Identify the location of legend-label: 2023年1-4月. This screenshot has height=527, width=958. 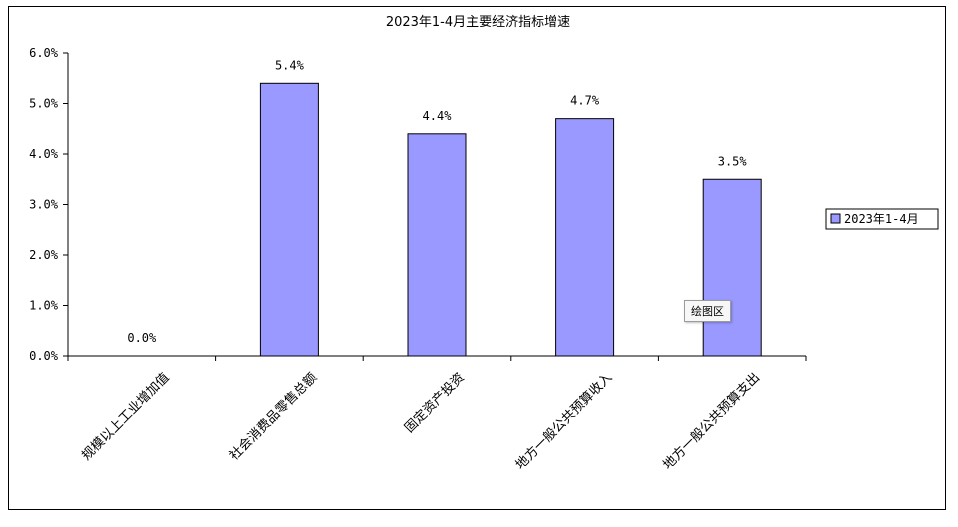
(881, 219).